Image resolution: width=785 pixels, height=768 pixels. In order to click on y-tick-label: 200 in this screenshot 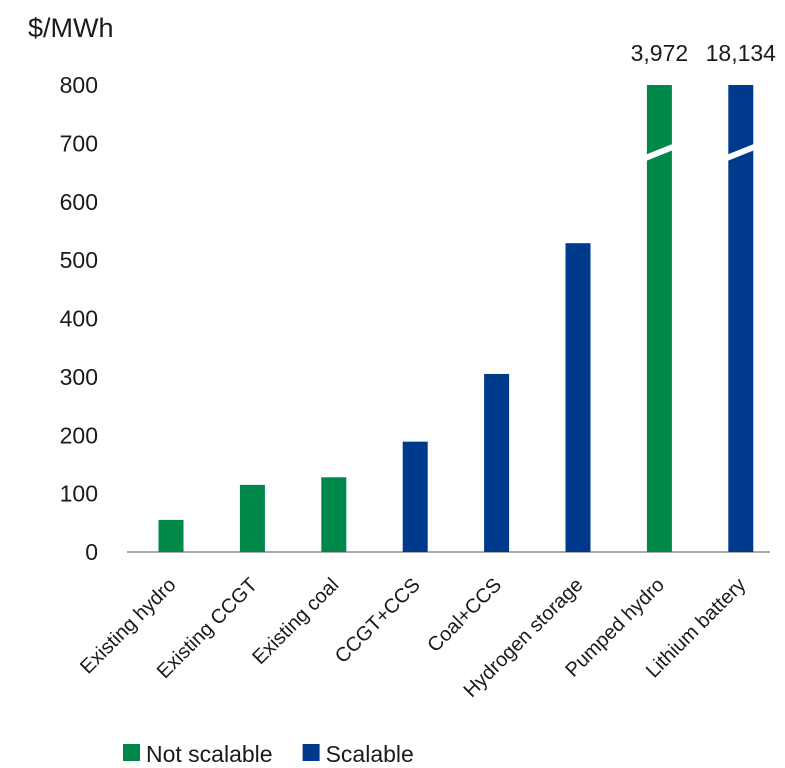, I will do `click(79, 435)`.